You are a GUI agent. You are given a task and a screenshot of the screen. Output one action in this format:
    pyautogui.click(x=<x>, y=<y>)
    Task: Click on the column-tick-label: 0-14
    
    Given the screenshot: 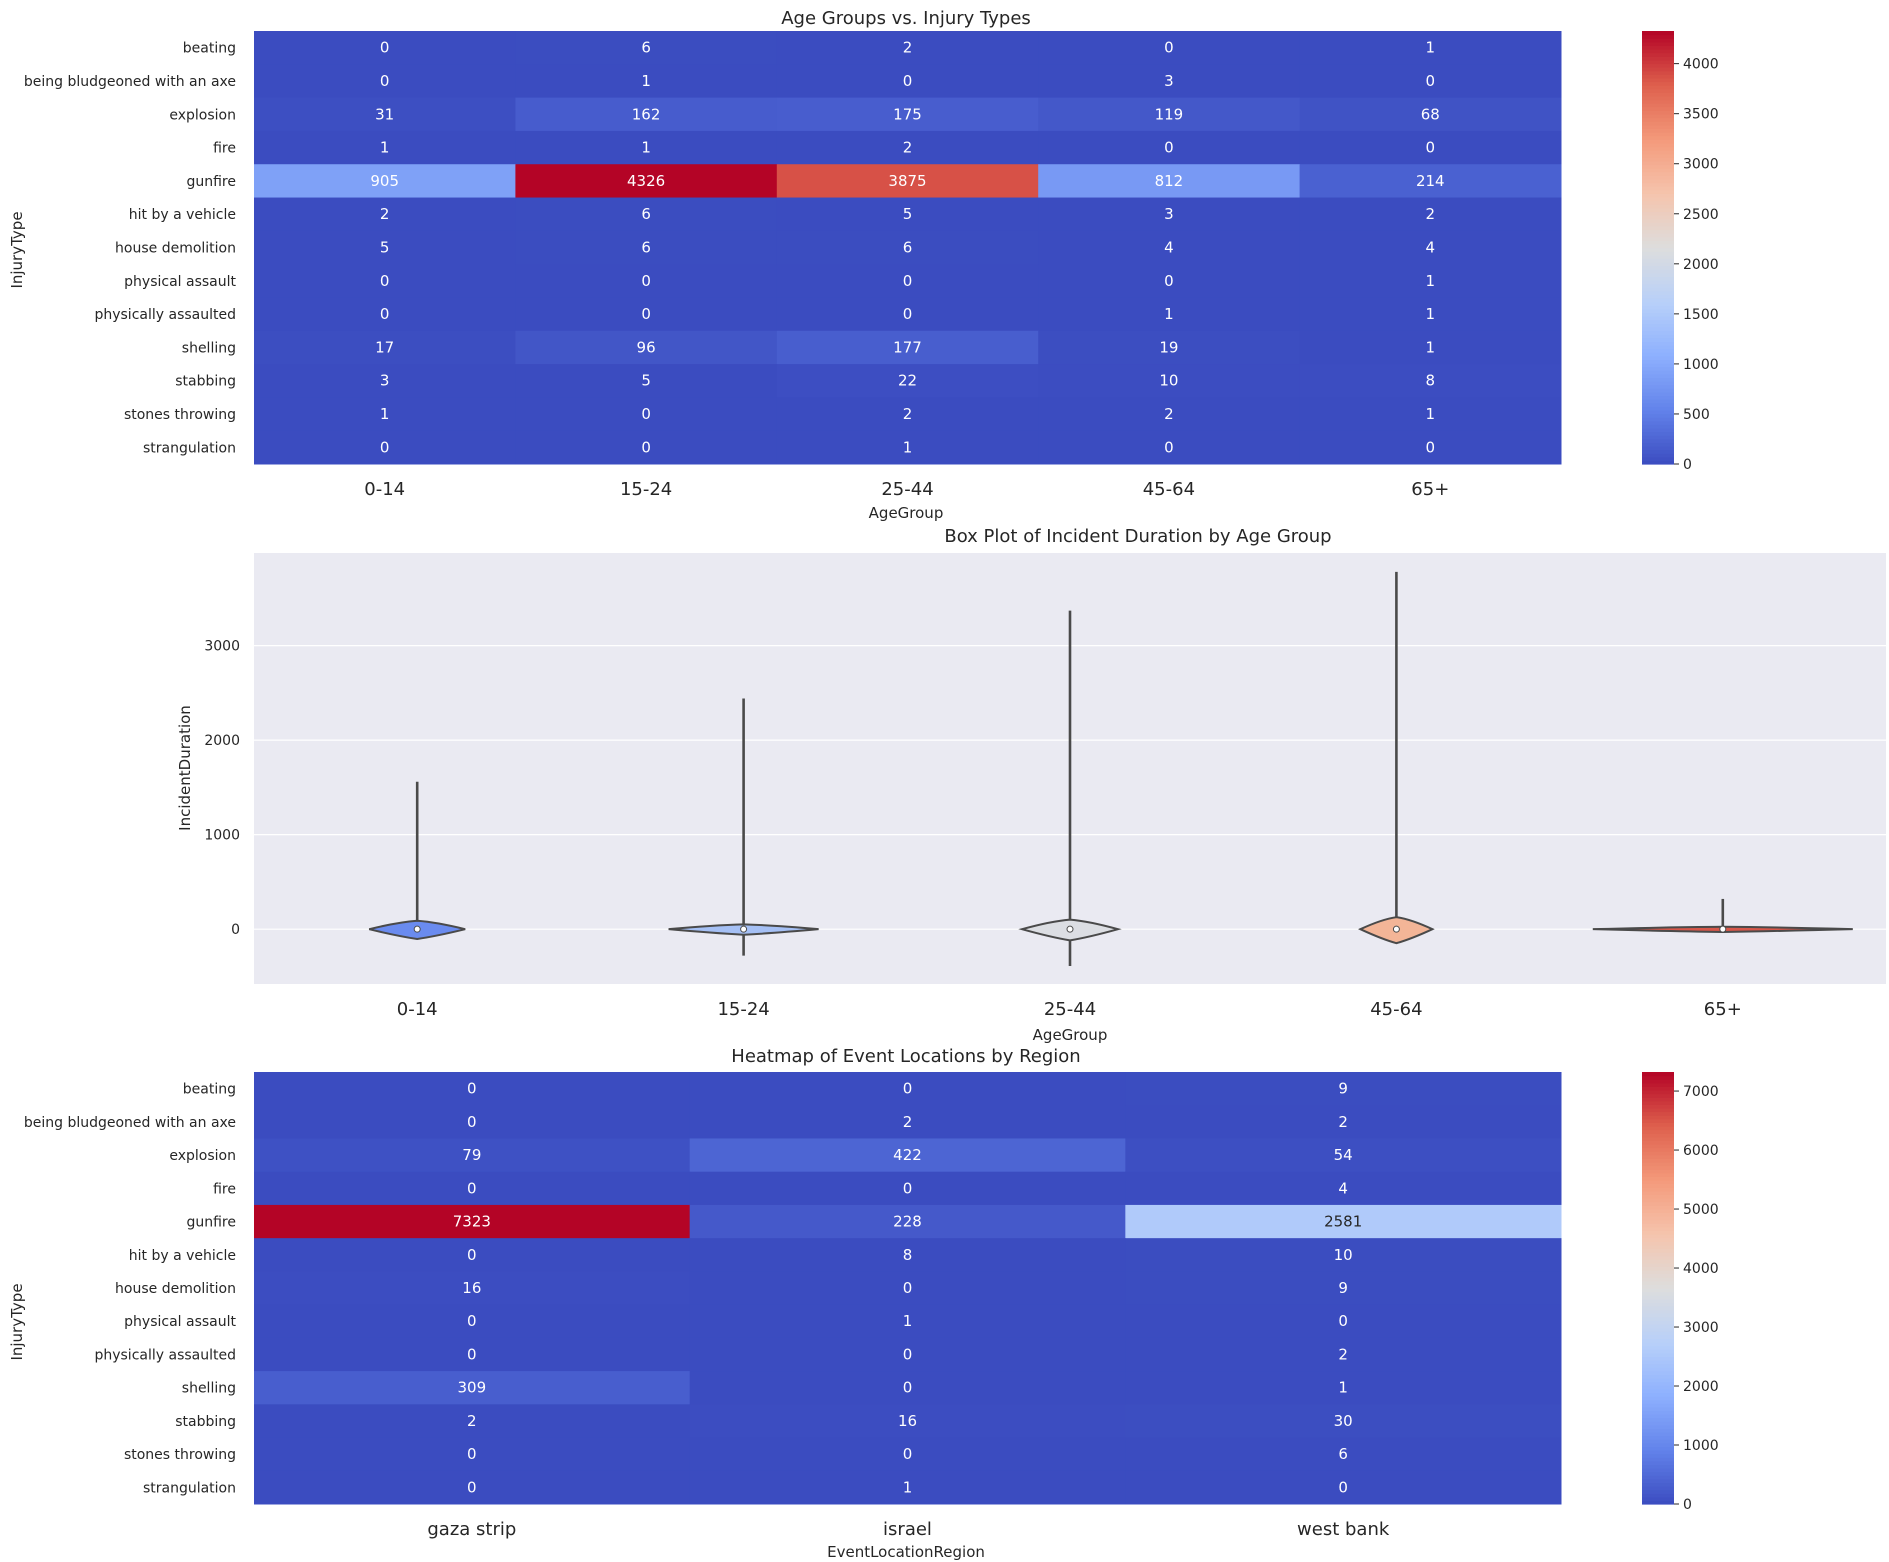 What is the action you would take?
    pyautogui.click(x=384, y=489)
    